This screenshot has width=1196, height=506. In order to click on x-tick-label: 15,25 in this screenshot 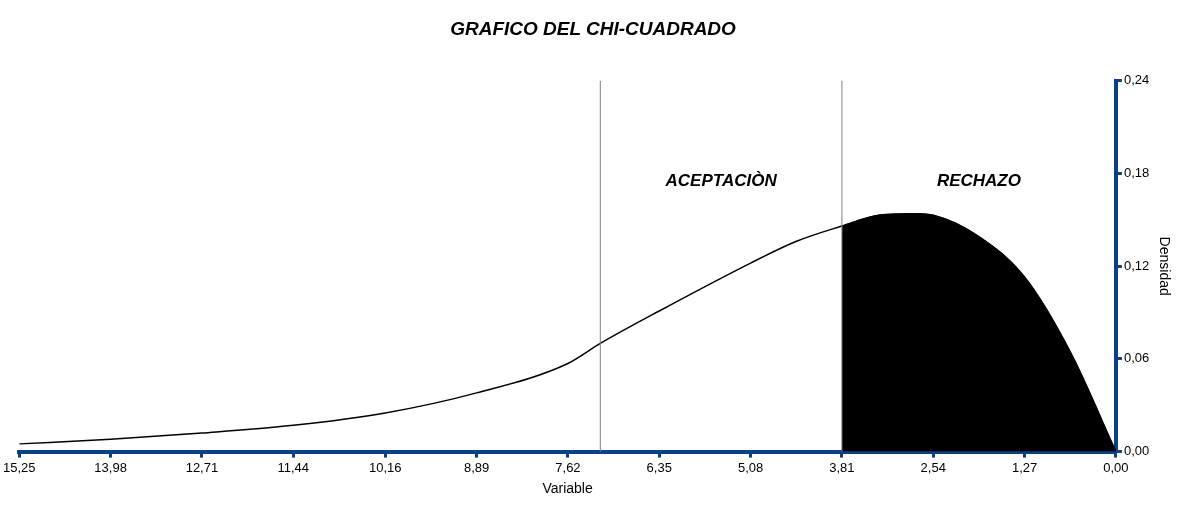, I will do `click(19, 467)`.